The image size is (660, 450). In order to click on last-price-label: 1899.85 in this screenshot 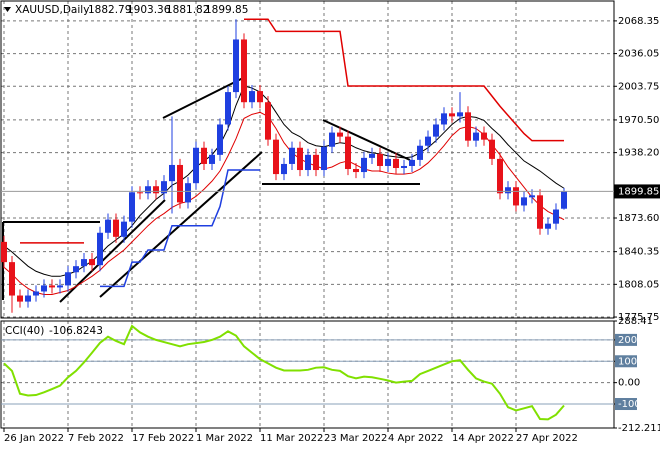, I will do `click(638, 191)`.